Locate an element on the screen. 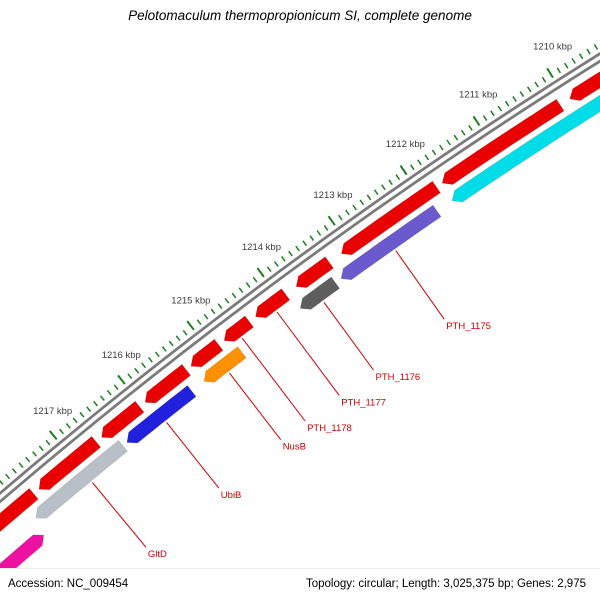 The image size is (600, 600). gene-UbiB is located at coordinates (161, 414).